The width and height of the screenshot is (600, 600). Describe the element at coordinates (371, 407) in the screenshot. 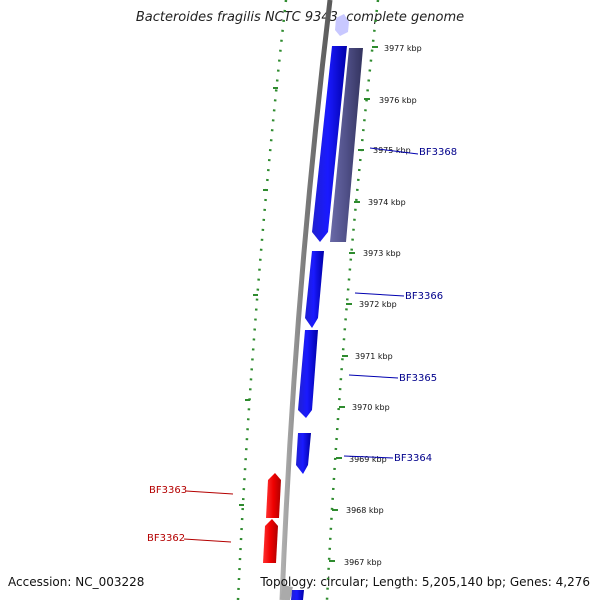

I see `scale-label: 3970 kbp` at that location.